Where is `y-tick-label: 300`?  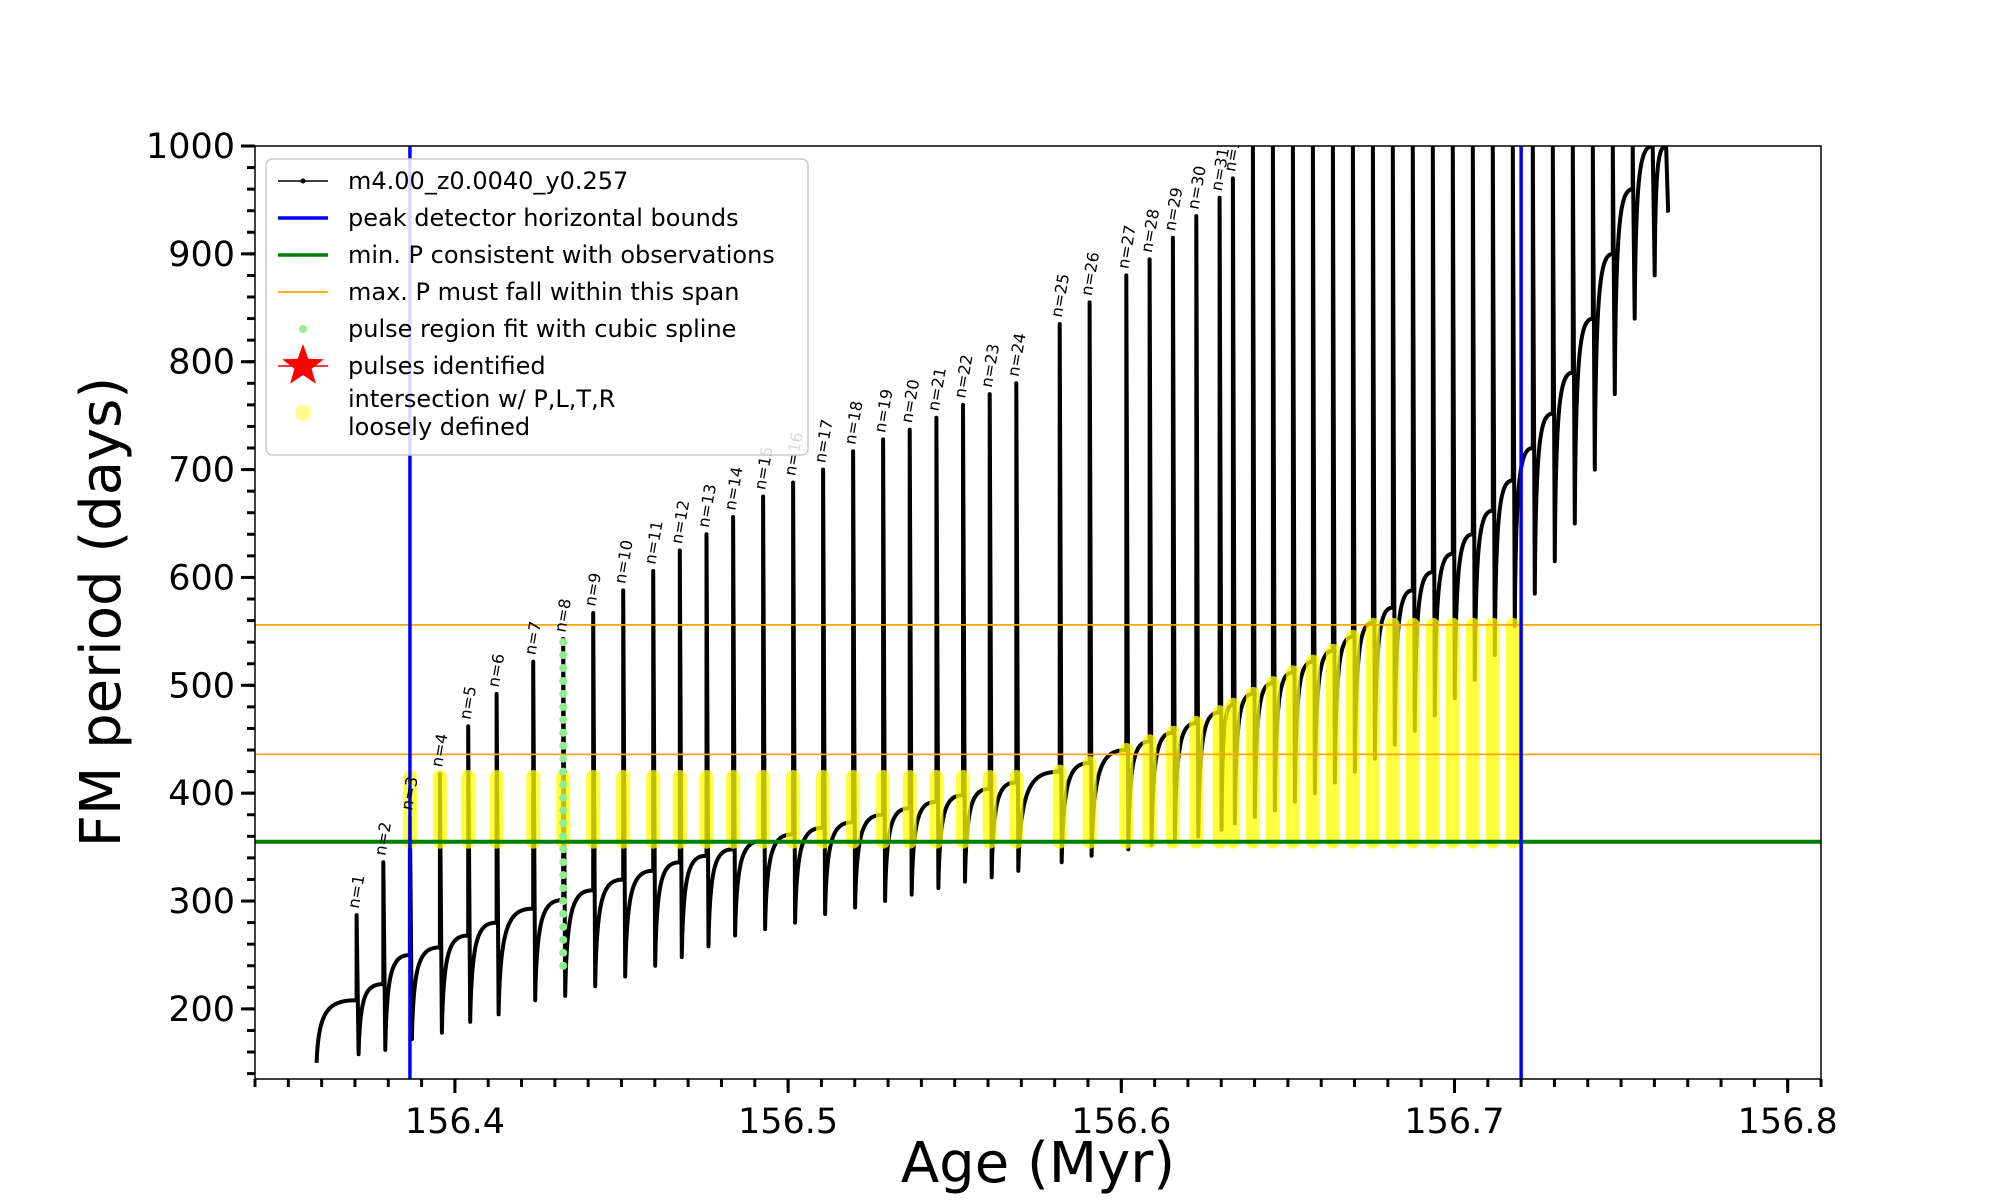
y-tick-label: 300 is located at coordinates (201, 902).